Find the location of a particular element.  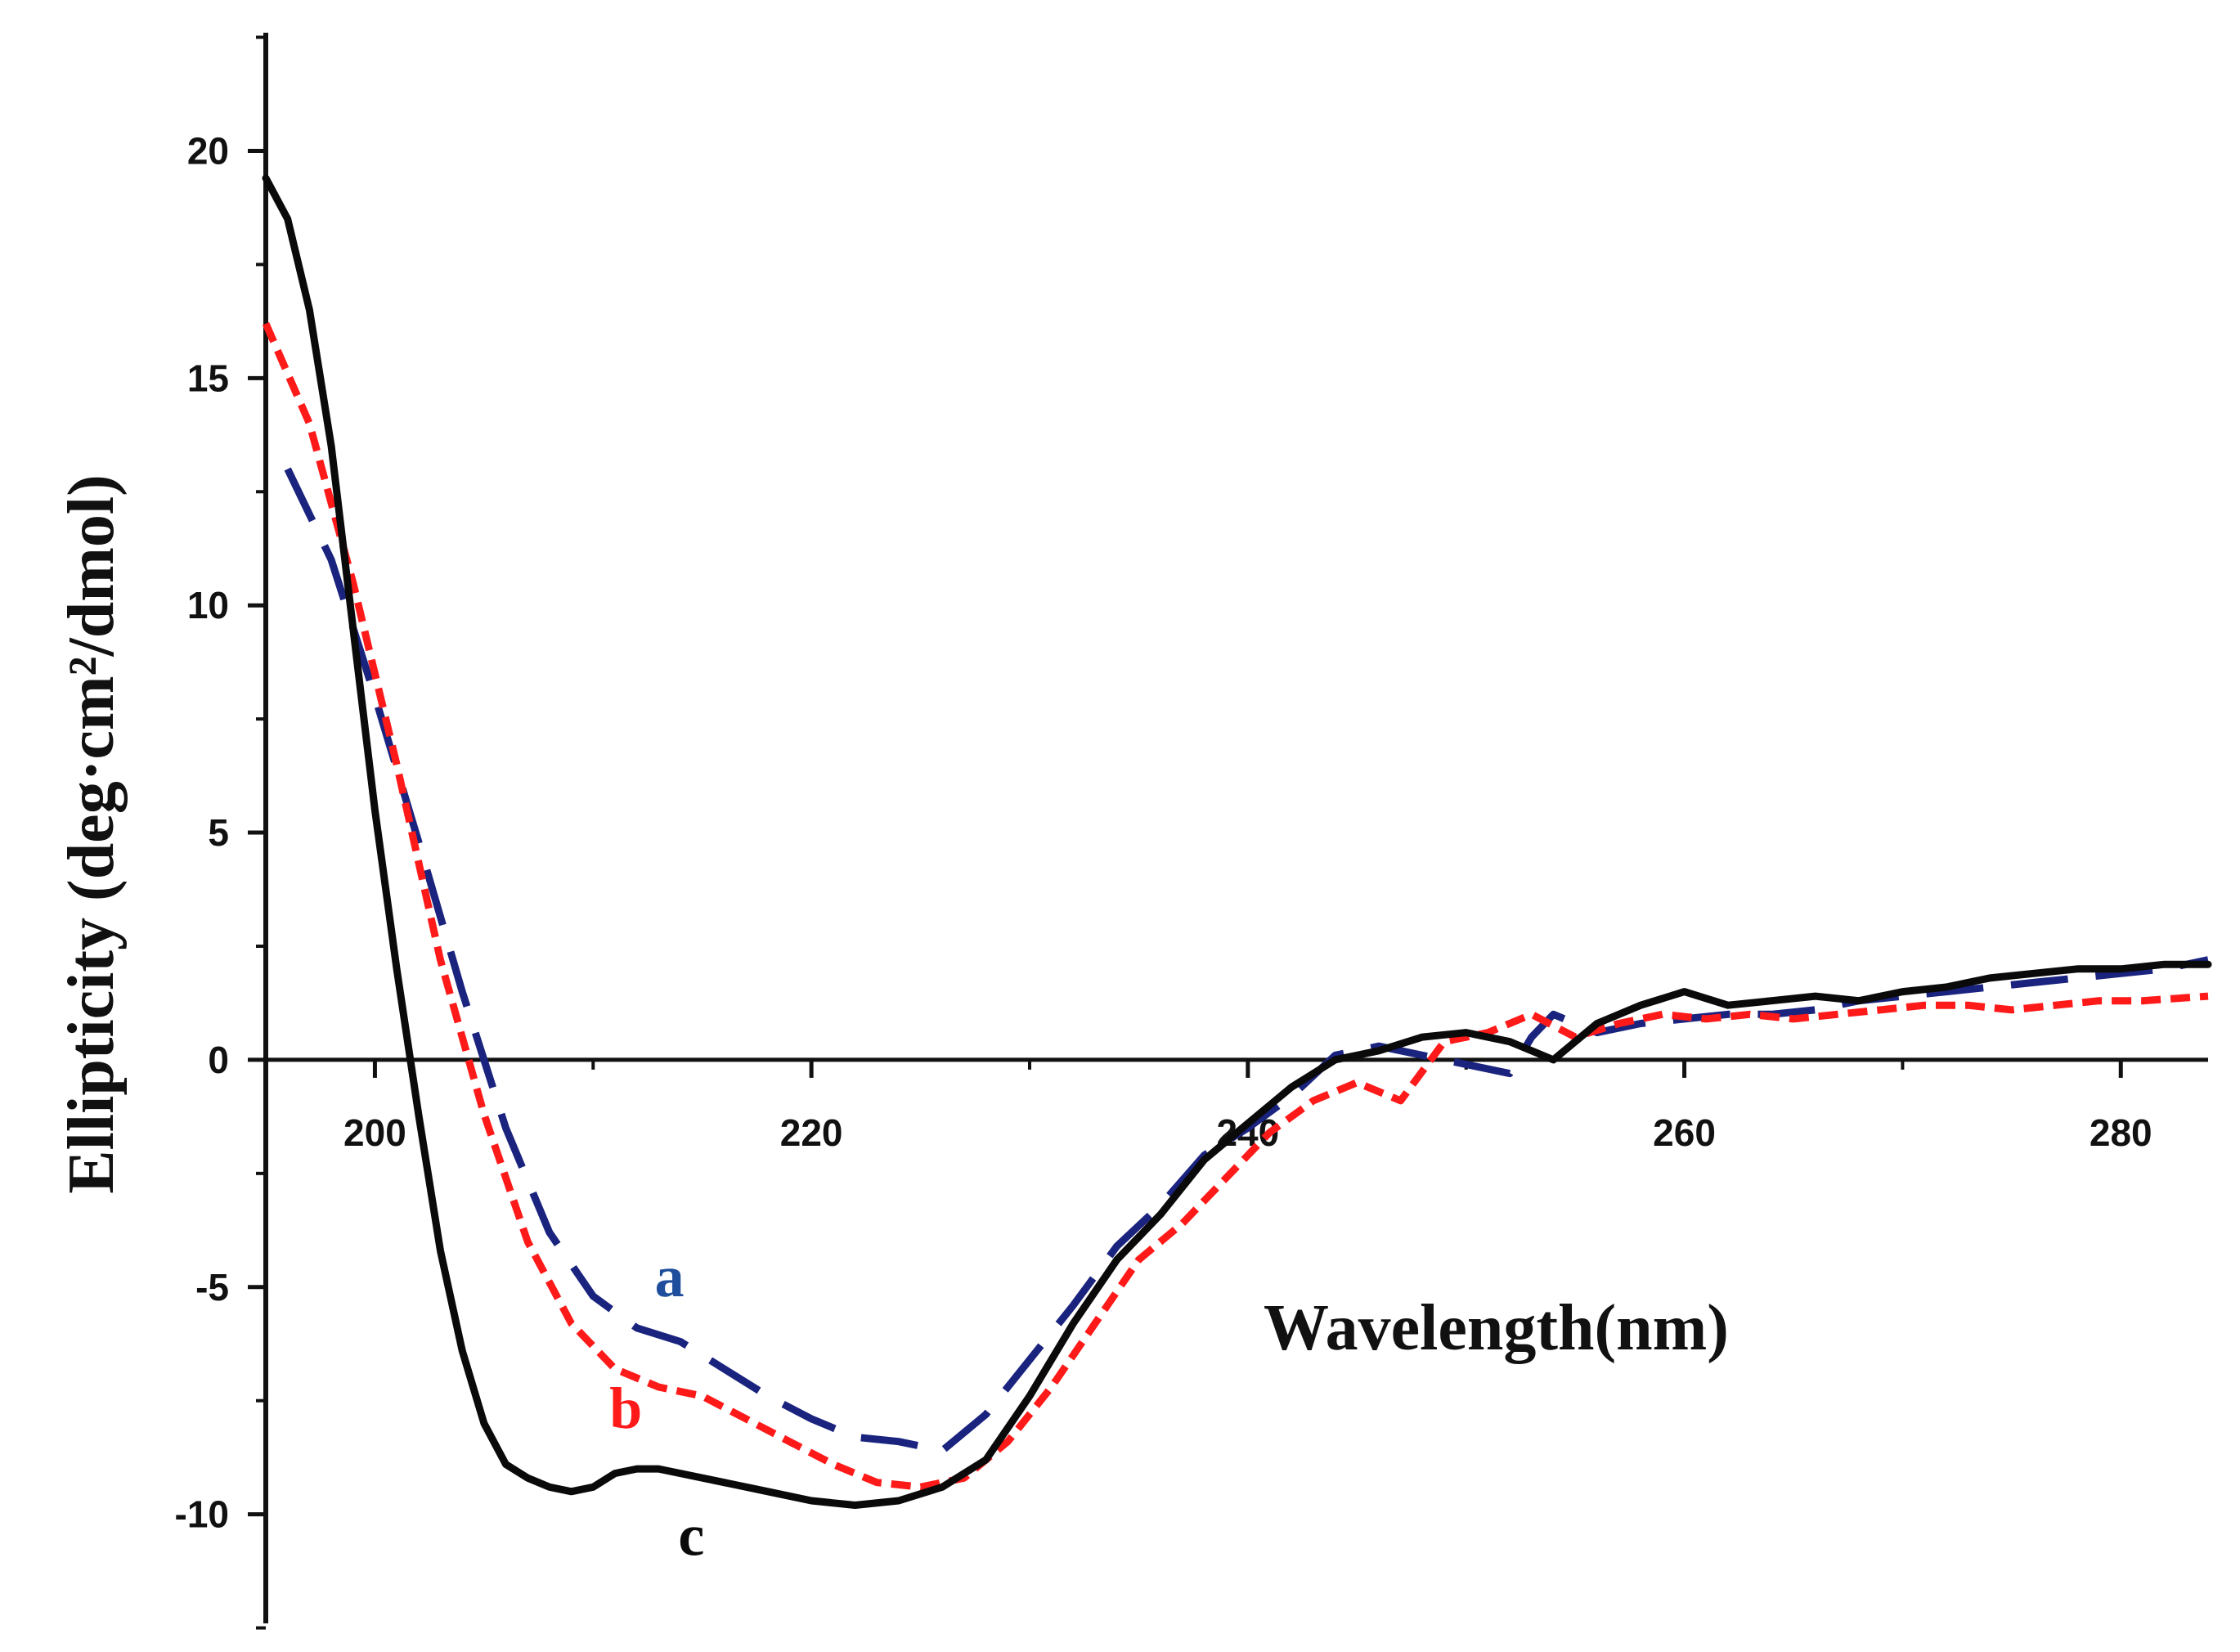

y-tick-label-20: 20 is located at coordinates (208, 150).